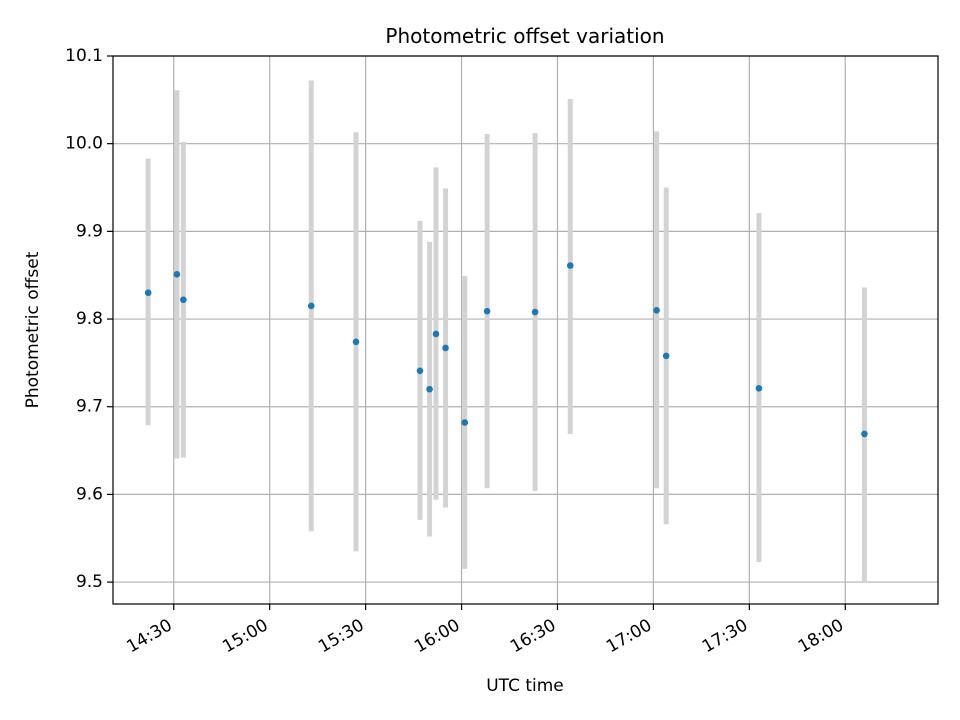 The image size is (960, 720). What do you see at coordinates (84, 56) in the screenshot?
I see `y-tick-label: 10.1` at bounding box center [84, 56].